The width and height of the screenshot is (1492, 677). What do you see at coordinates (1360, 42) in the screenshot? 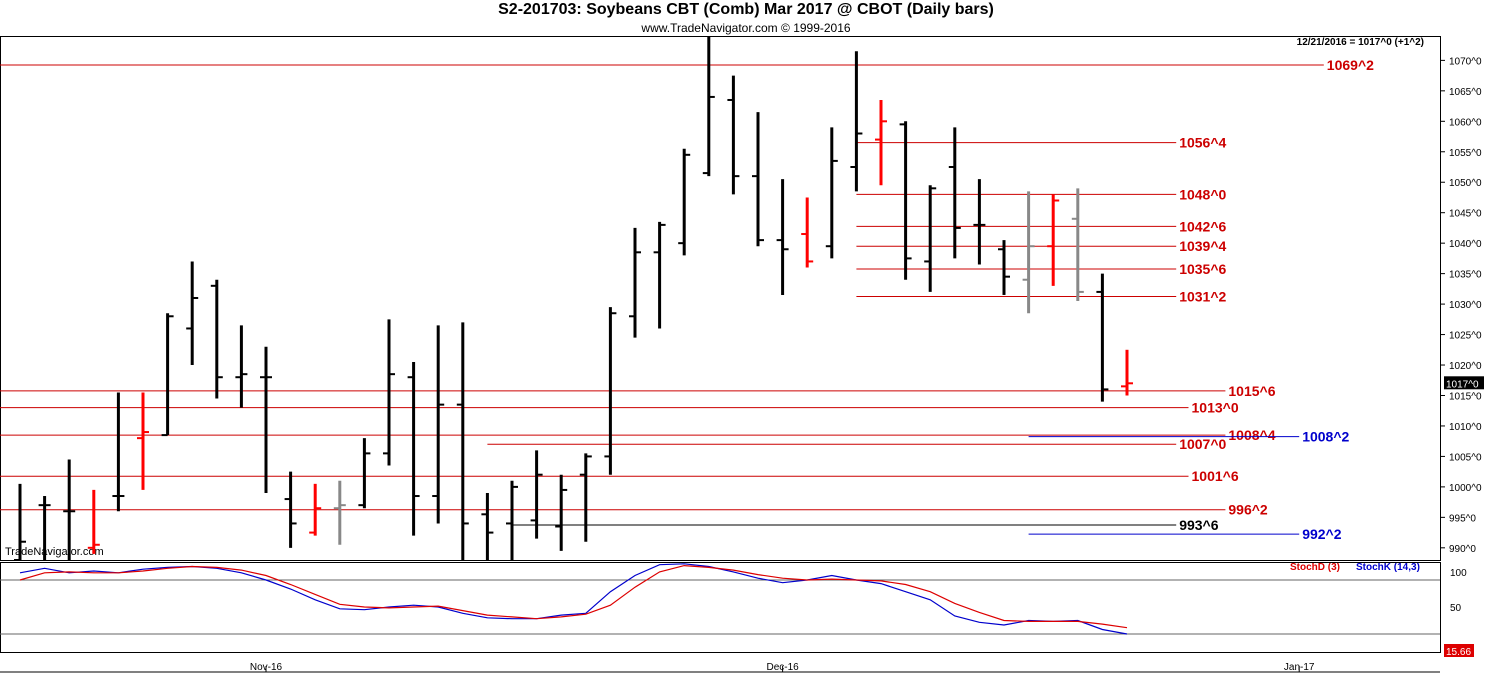
I see `last-price-info: 12/21/2016 = 1017^0 (+1^2)` at bounding box center [1360, 42].